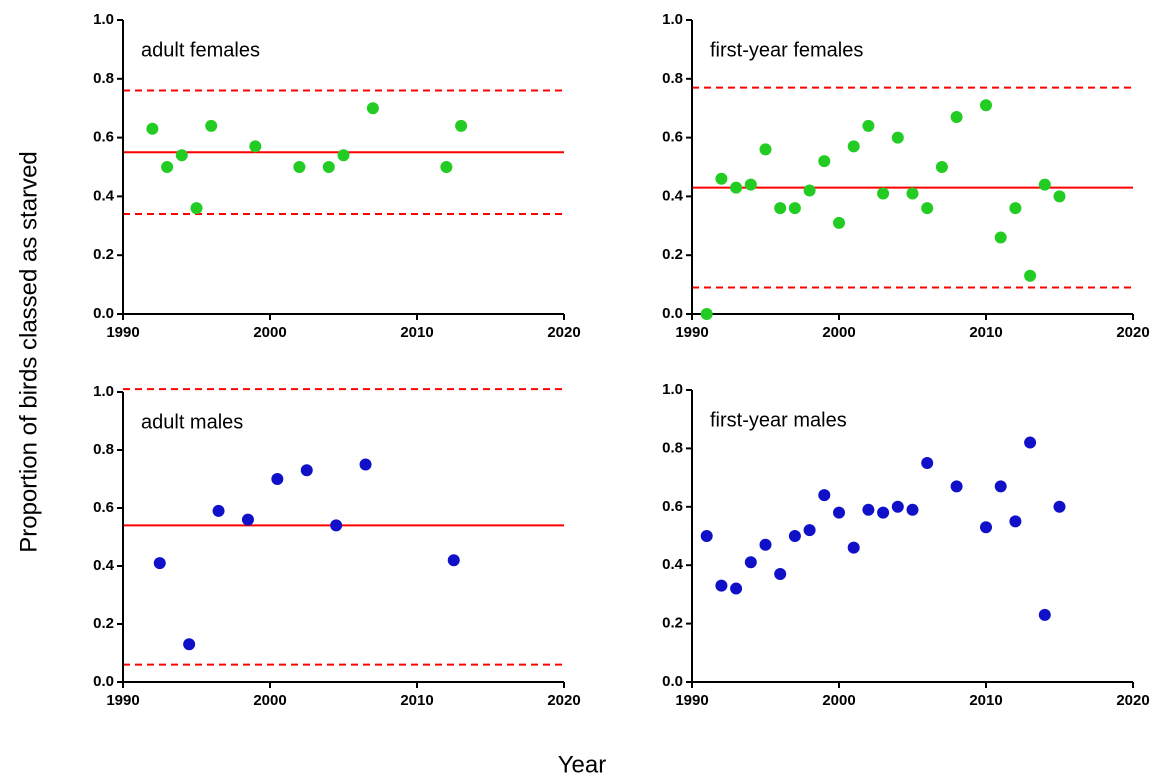 This screenshot has width=1162, height=780. I want to click on panel-title: first-year females, so click(786, 50).